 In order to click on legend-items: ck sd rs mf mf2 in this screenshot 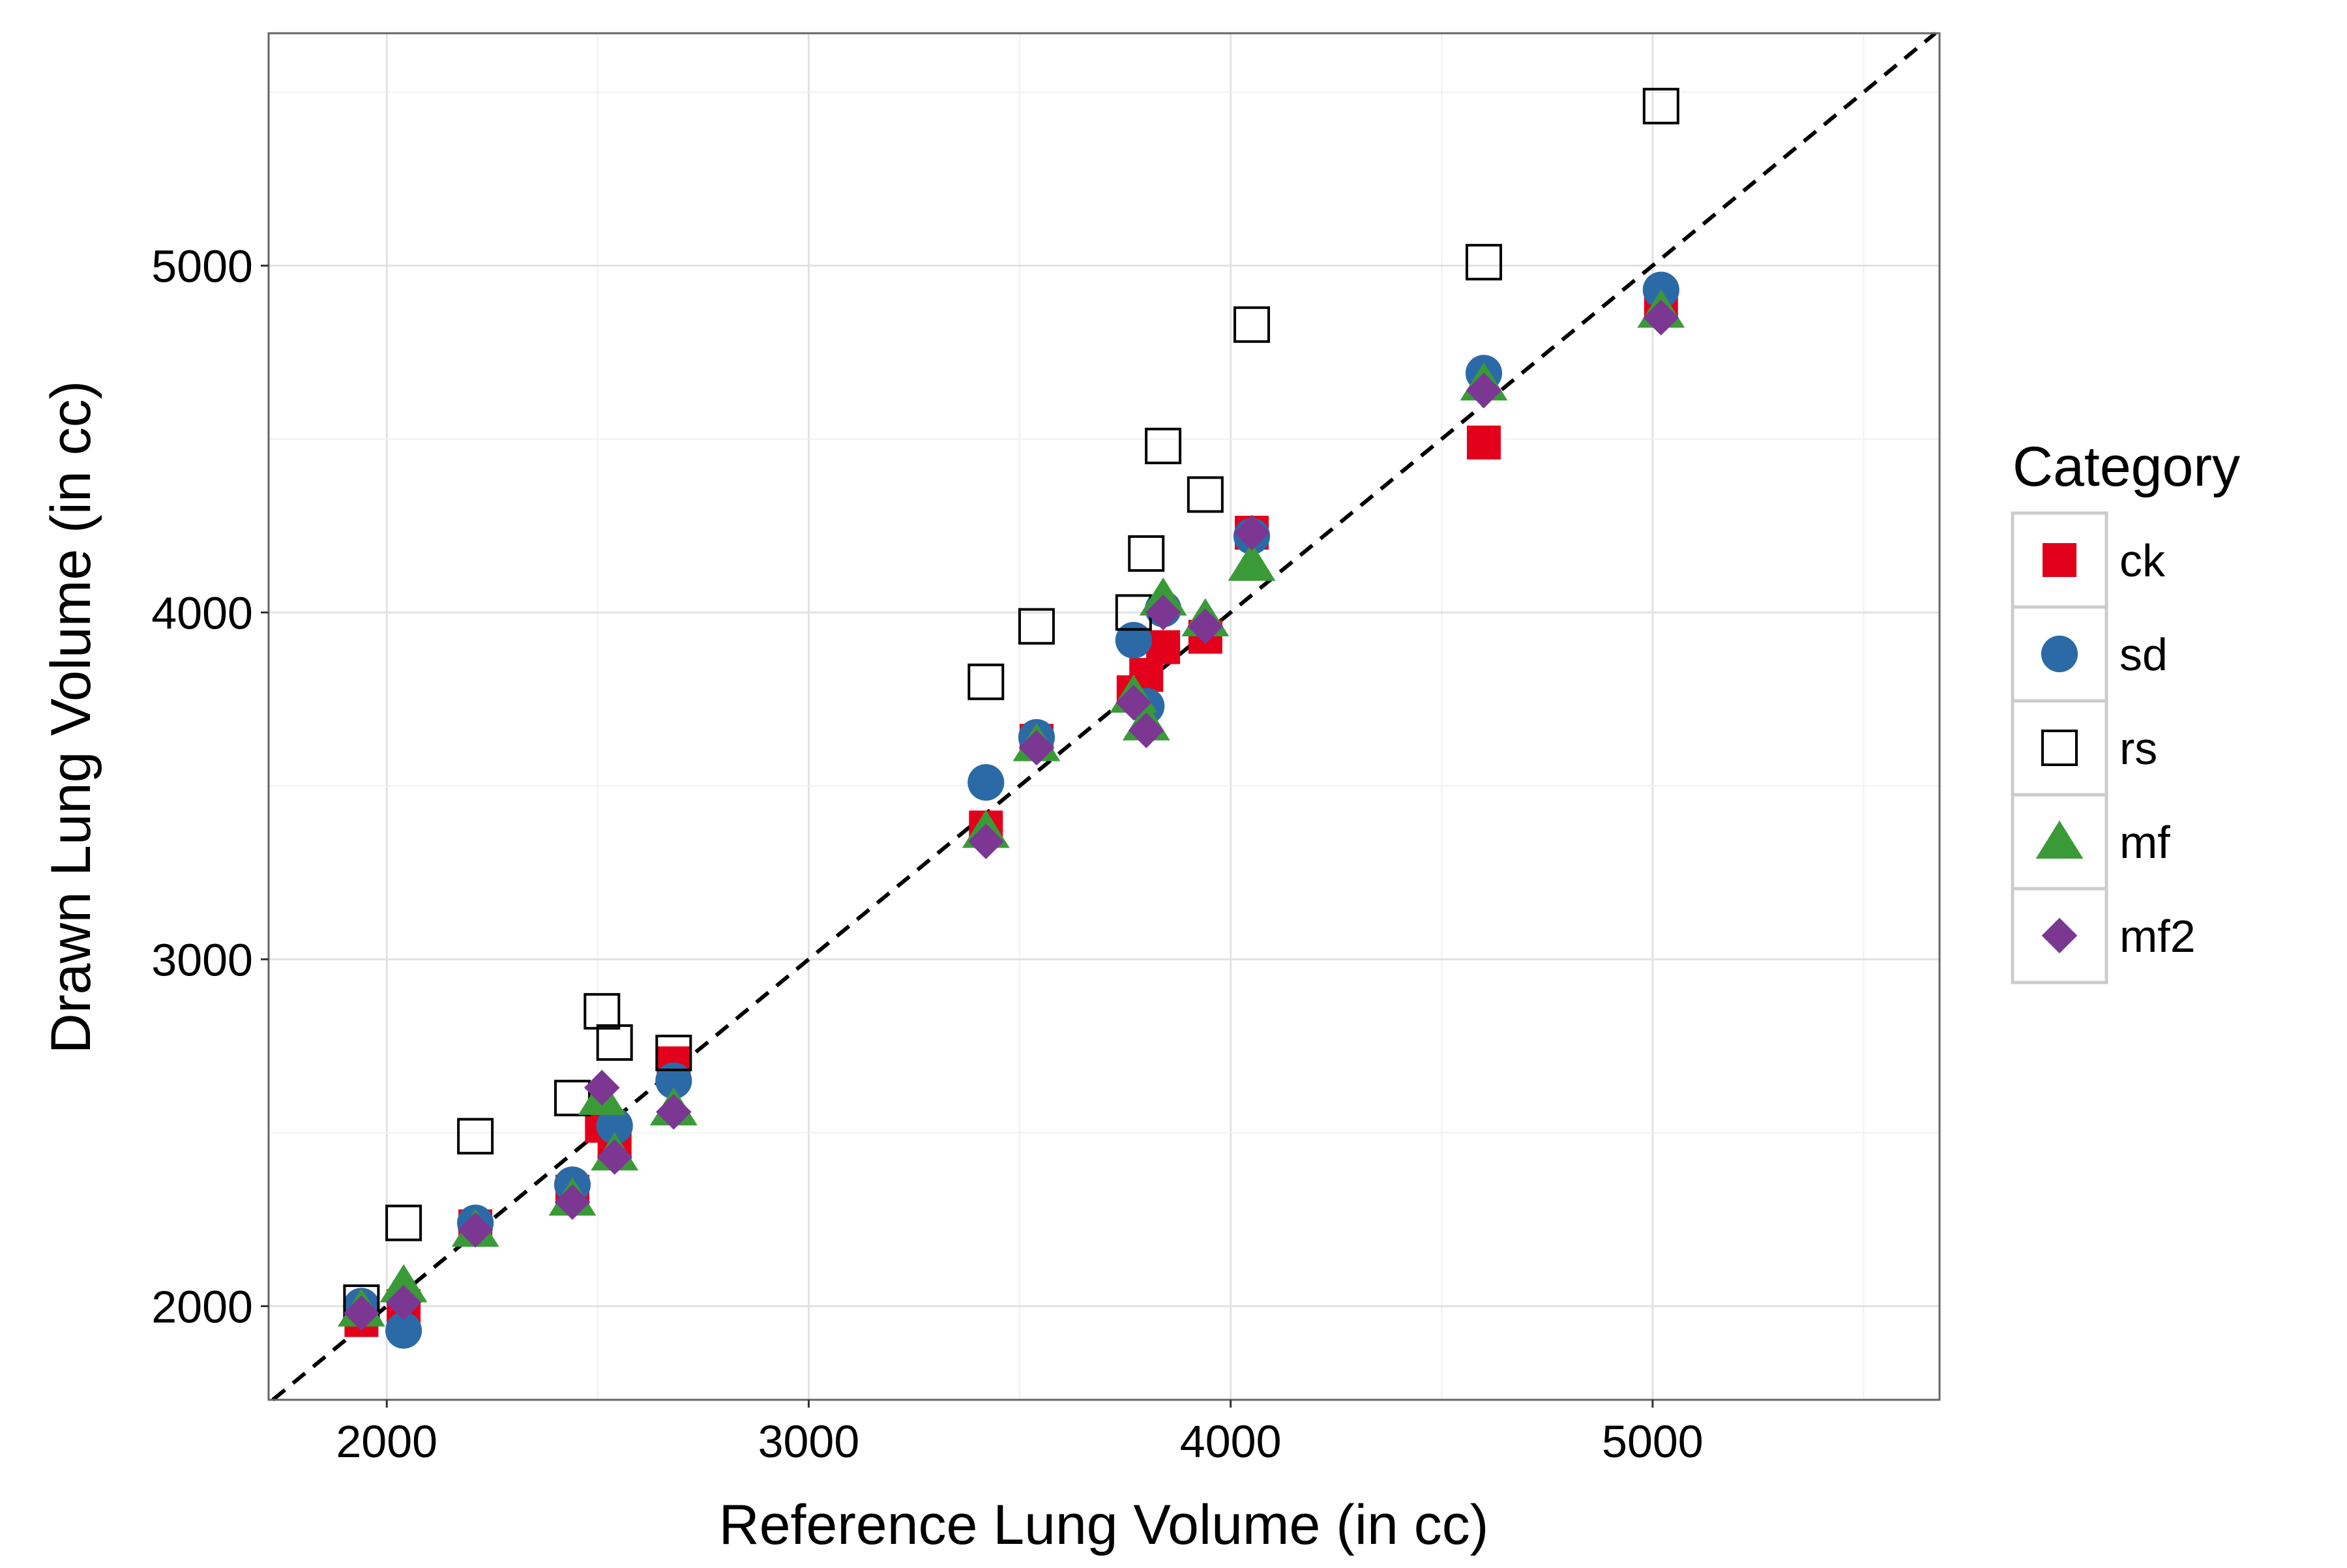, I will do `click(2103, 748)`.